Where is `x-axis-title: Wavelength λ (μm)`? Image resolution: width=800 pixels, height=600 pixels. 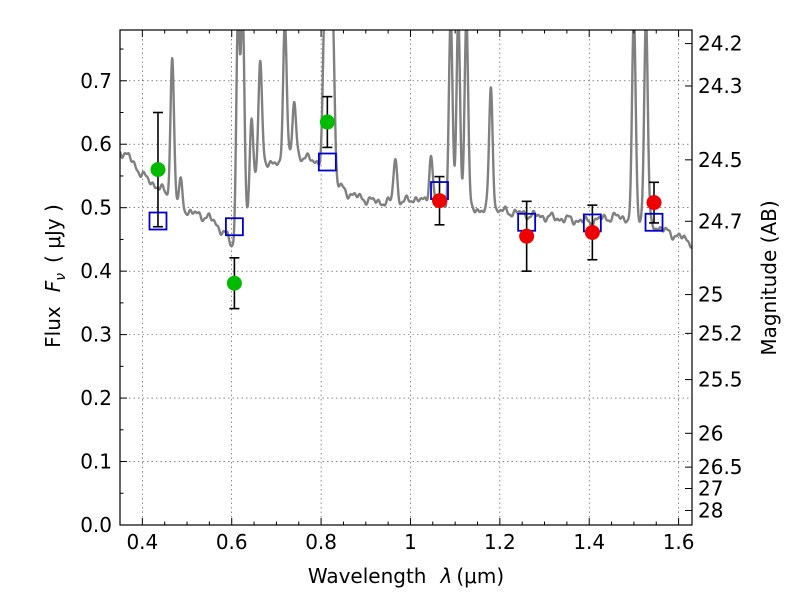
x-axis-title: Wavelength λ (μm) is located at coordinates (406, 576).